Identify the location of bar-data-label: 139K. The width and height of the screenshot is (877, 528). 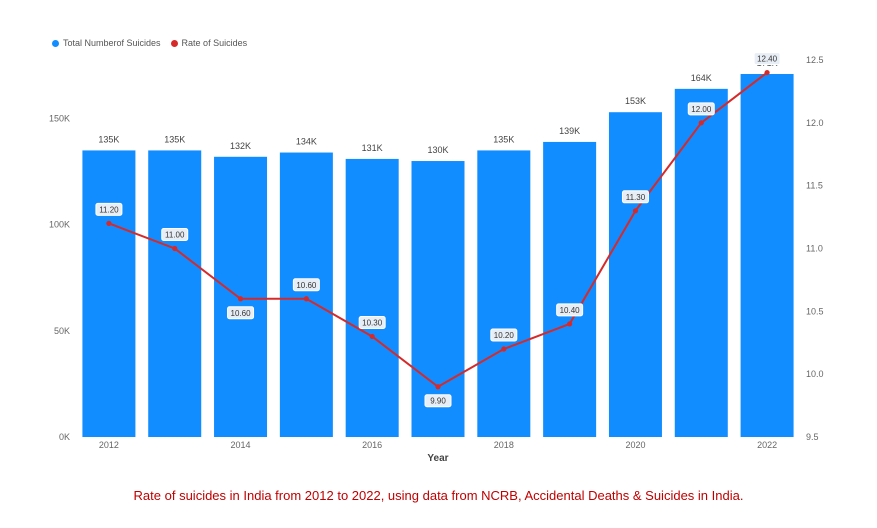
(569, 131).